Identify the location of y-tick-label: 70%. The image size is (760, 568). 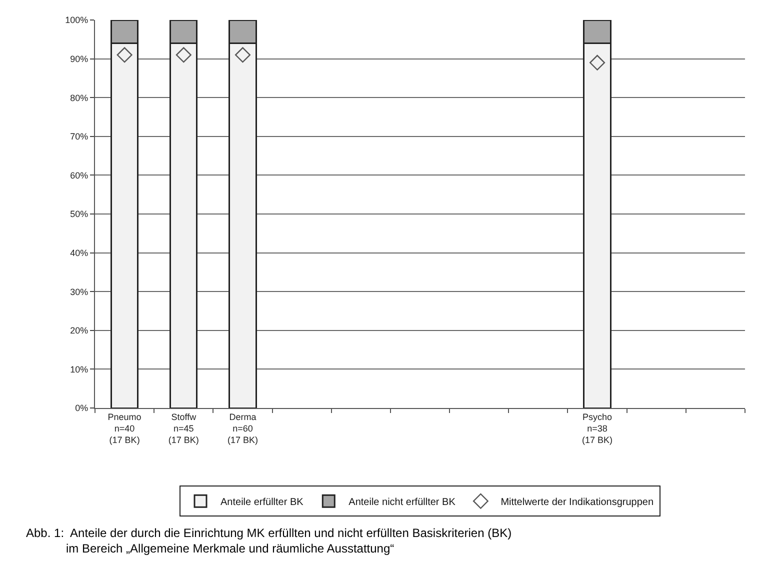
(79, 137).